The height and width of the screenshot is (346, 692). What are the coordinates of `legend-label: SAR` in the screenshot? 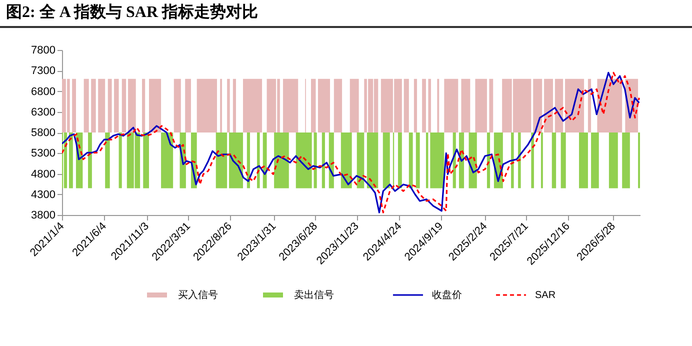 It's located at (545, 295).